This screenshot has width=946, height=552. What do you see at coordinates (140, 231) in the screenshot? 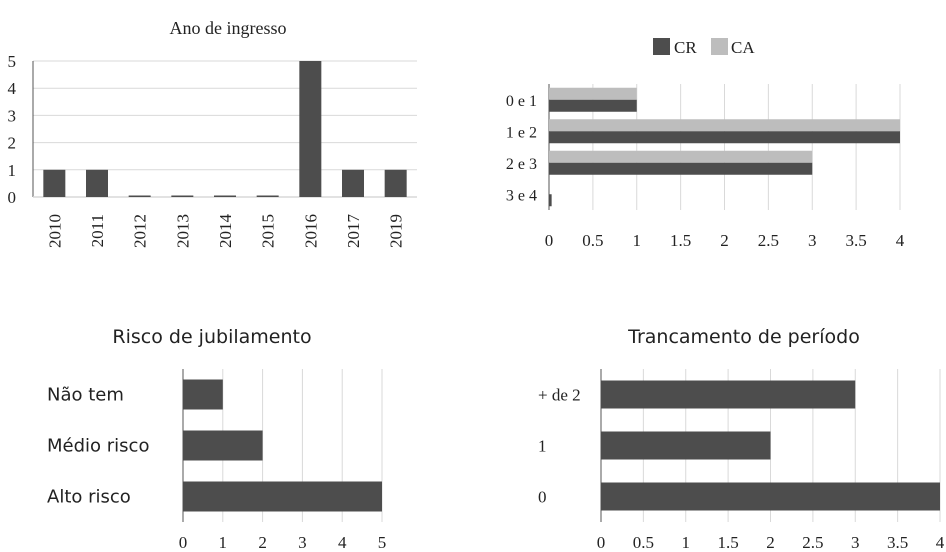
I see `x-tick-label: 2012` at bounding box center [140, 231].